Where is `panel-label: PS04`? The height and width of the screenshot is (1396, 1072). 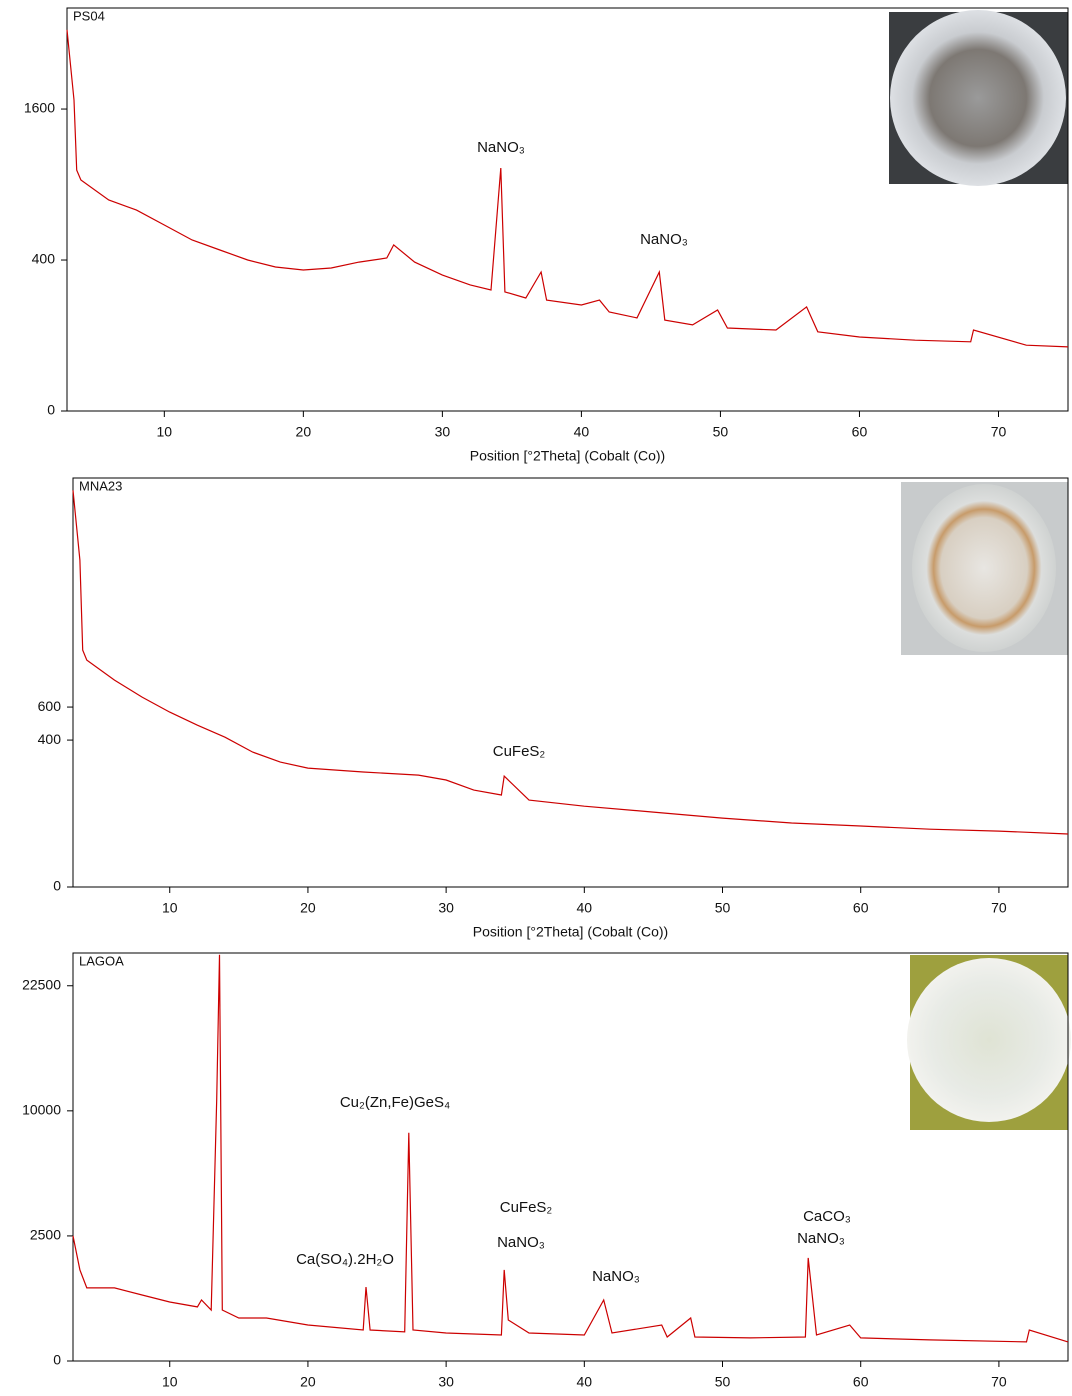
panel-label: PS04 is located at coordinates (89, 15).